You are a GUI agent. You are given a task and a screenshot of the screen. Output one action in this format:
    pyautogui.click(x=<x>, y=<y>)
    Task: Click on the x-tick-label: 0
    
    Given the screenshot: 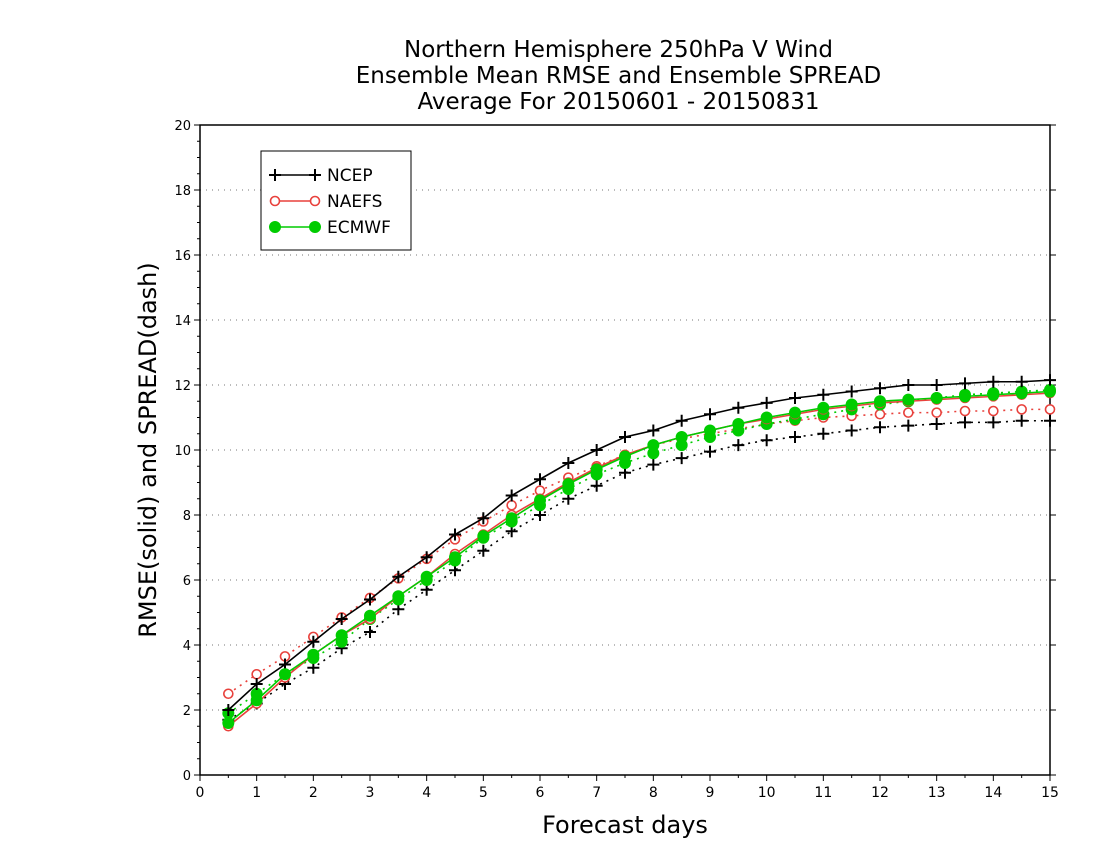 What is the action you would take?
    pyautogui.click(x=200, y=793)
    